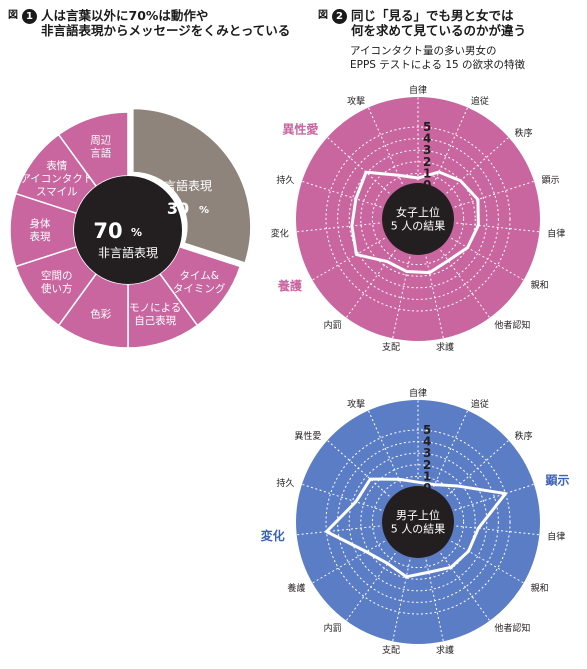  I want to click on pie-segment-label: 色彩, so click(100, 313).